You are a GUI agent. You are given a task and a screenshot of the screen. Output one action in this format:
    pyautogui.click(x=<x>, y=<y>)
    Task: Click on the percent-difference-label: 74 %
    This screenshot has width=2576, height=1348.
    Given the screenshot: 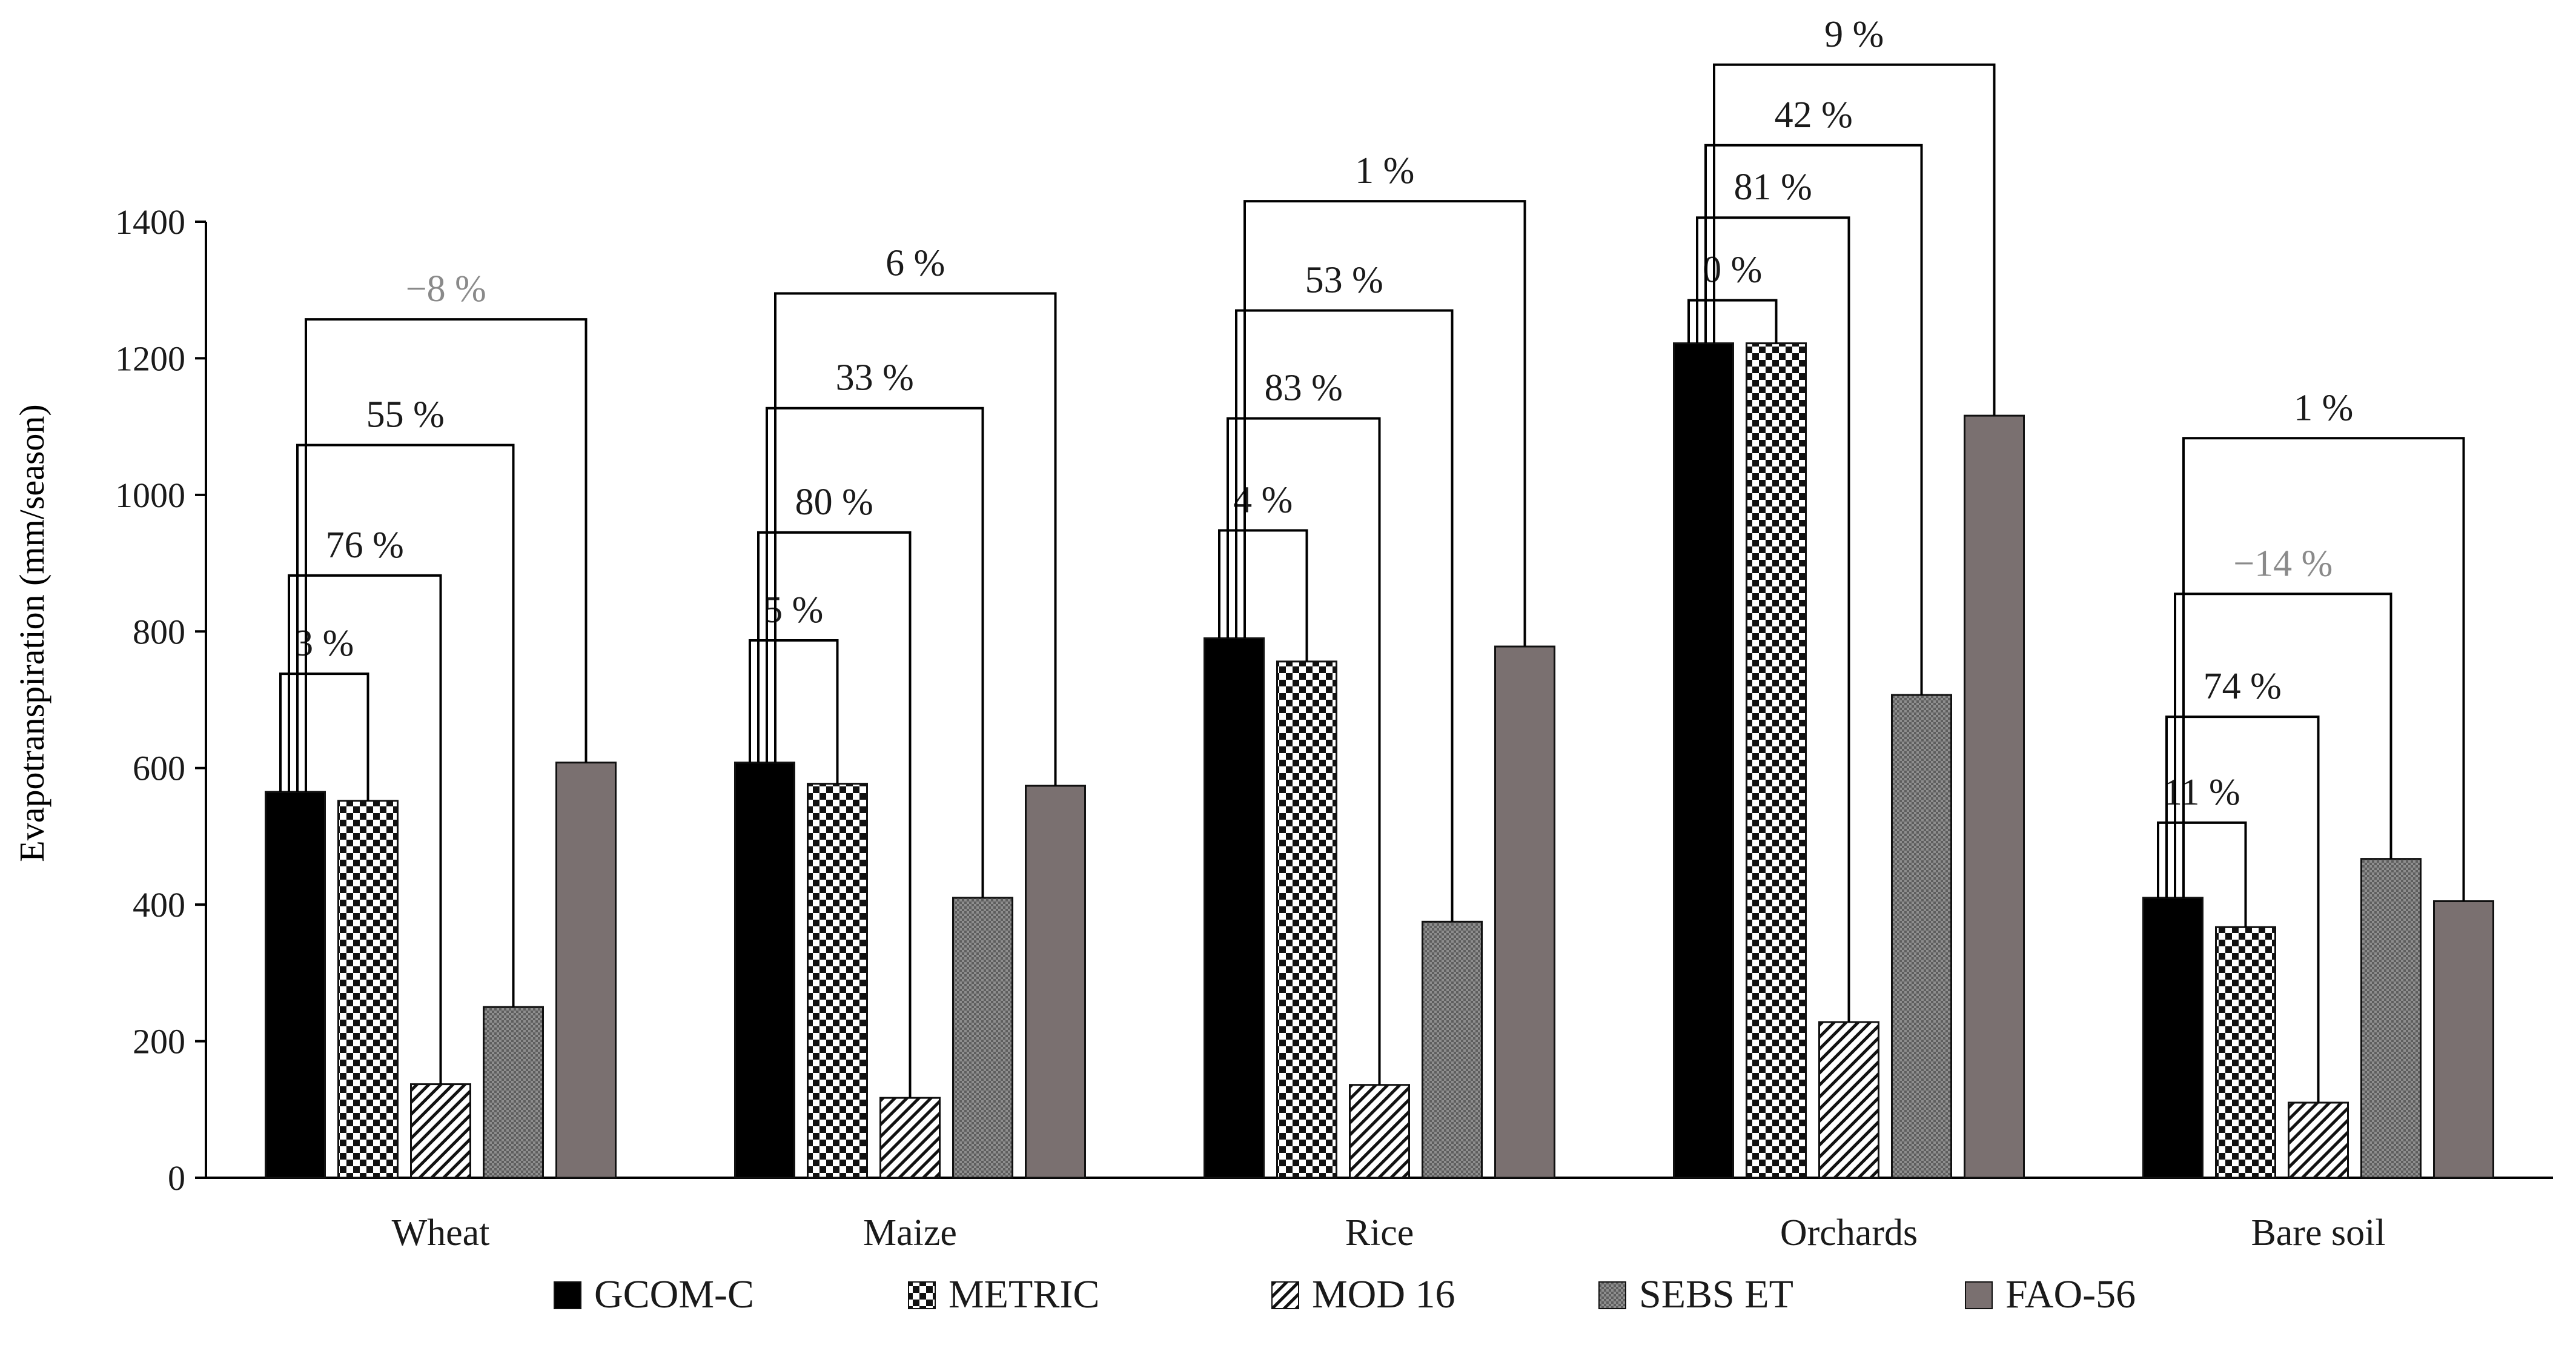 What is the action you would take?
    pyautogui.click(x=2243, y=686)
    